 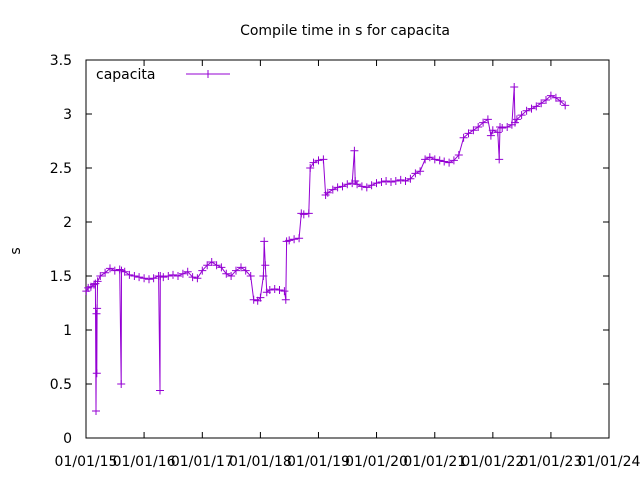 What do you see at coordinates (208, 74) in the screenshot?
I see `legend-marker-capacita` at bounding box center [208, 74].